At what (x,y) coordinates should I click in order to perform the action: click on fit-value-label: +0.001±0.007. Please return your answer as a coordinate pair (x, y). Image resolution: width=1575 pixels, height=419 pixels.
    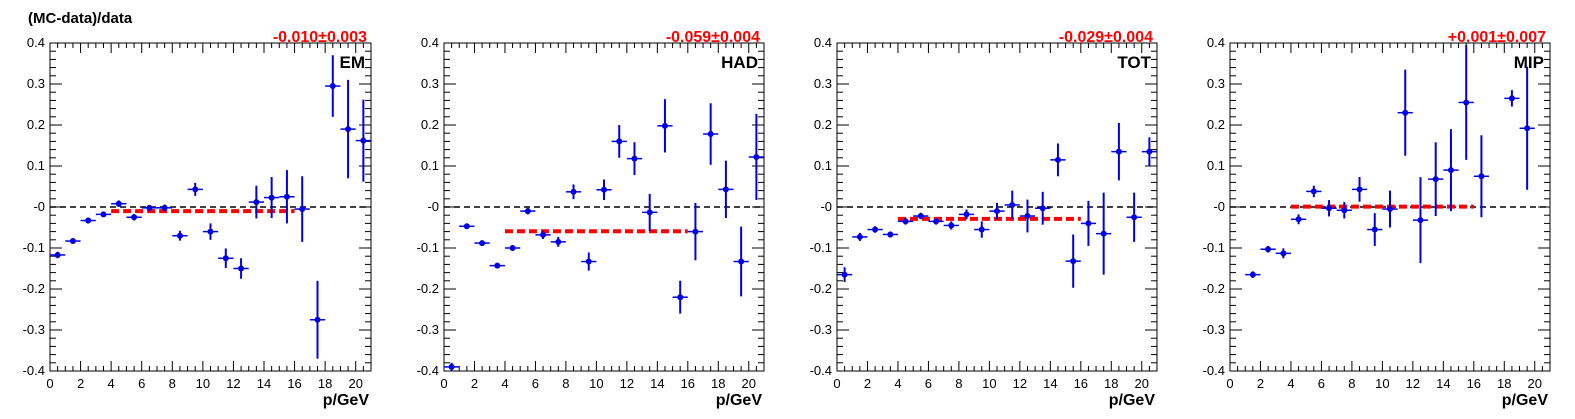
    Looking at the image, I should click on (1497, 37).